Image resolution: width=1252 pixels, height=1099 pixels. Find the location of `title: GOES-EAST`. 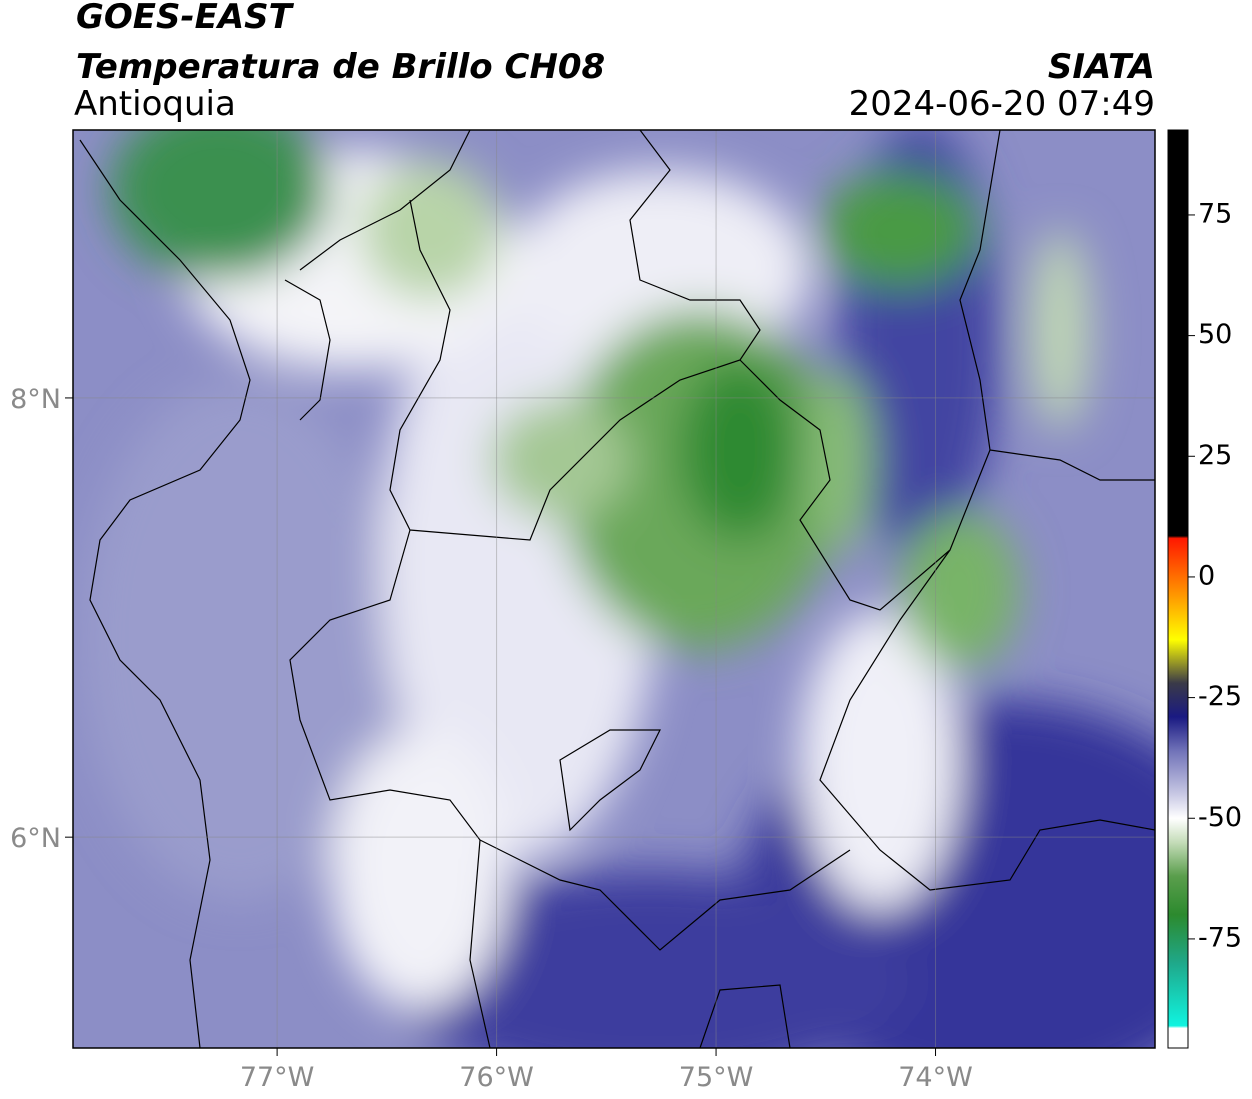

title: GOES-EAST is located at coordinates (185, 18).